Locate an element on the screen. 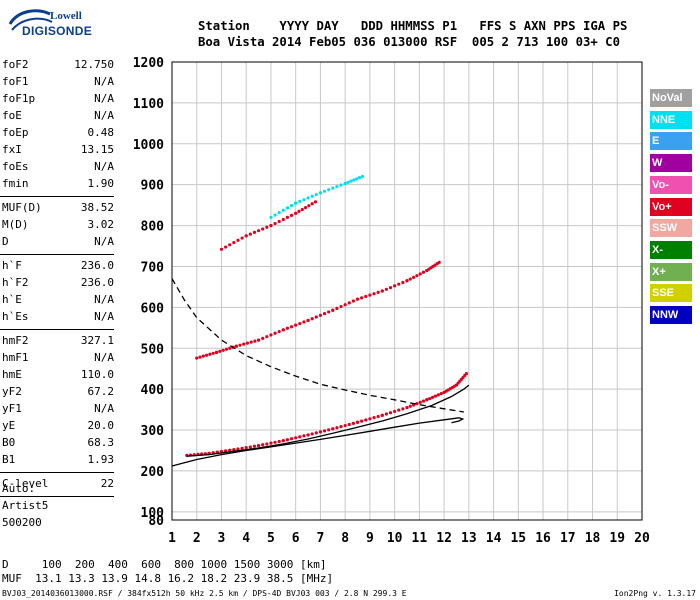 The width and height of the screenshot is (700, 600). param-separator is located at coordinates (57, 472).